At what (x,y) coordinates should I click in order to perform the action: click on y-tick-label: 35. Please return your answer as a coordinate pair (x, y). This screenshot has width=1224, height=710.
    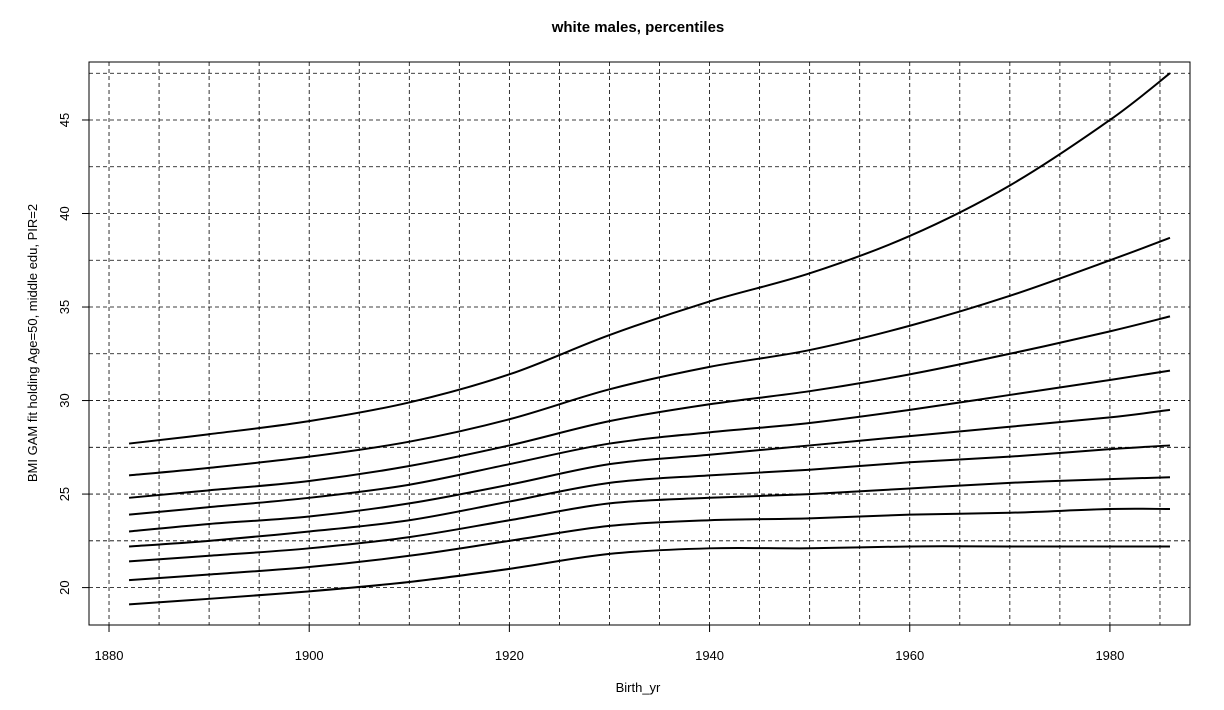
    Looking at the image, I should click on (64, 307).